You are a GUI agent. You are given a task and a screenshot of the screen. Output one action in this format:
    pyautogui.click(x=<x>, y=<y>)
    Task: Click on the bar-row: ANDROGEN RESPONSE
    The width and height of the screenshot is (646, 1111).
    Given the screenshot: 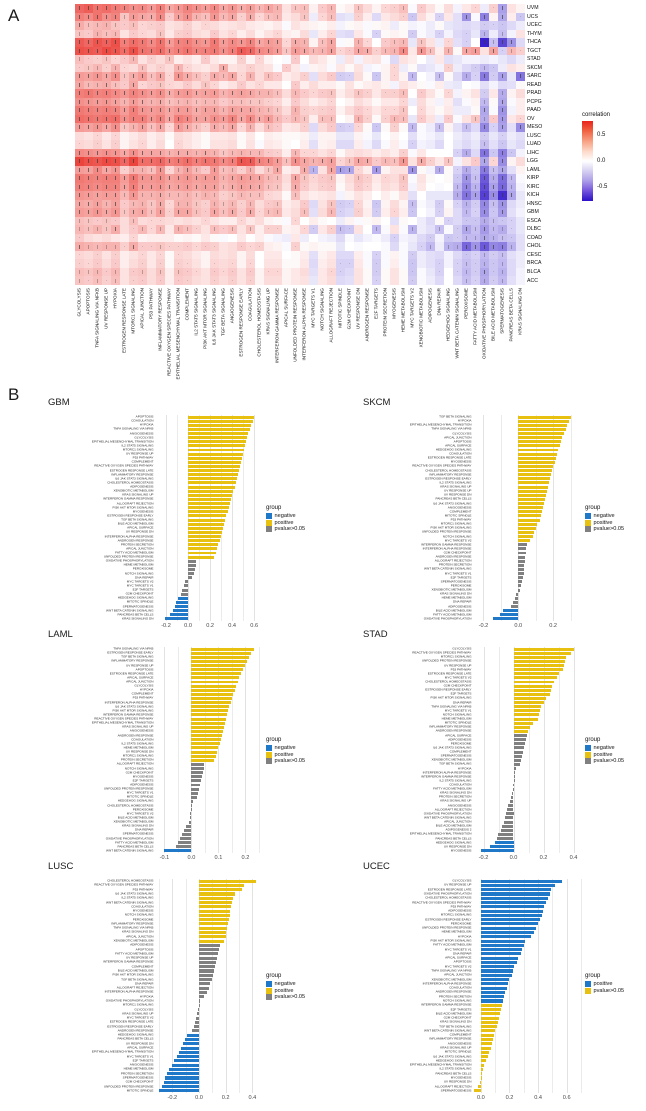 What is the action you would take?
    pyautogui.click(x=190, y=735)
    